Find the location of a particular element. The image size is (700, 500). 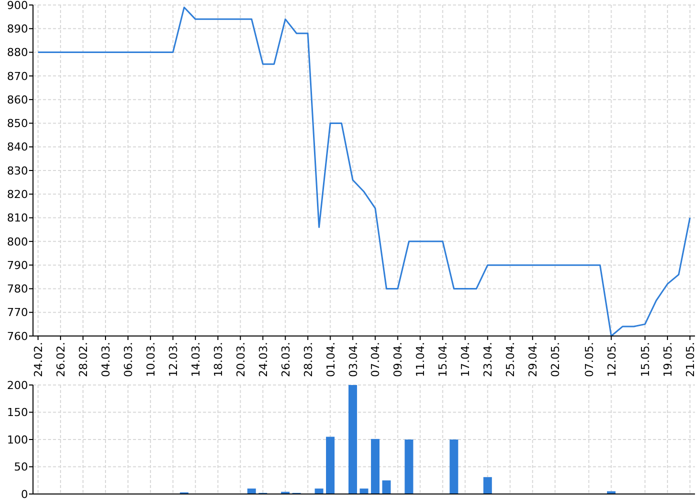

x-tick-label: 28.02. is located at coordinates (83, 359).